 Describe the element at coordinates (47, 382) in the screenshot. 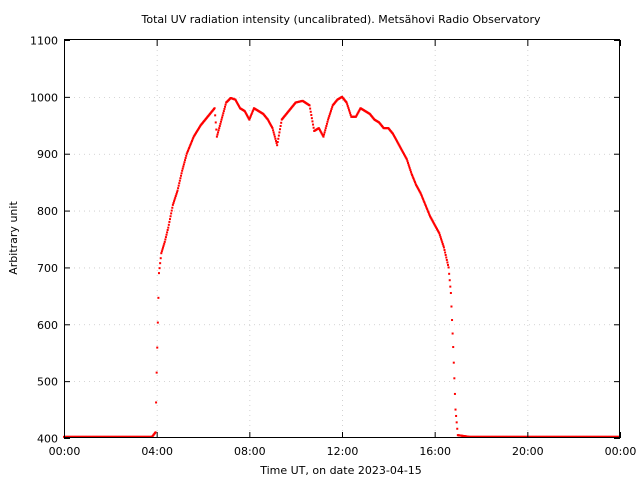

I see `y-tick-label: 500` at that location.